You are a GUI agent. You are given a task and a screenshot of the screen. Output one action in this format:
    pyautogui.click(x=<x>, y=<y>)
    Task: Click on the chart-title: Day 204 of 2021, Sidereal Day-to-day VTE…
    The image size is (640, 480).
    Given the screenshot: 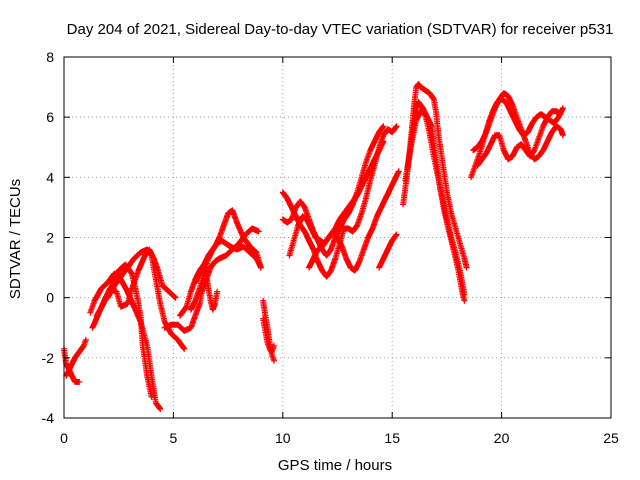 What is the action you would take?
    pyautogui.click(x=340, y=29)
    